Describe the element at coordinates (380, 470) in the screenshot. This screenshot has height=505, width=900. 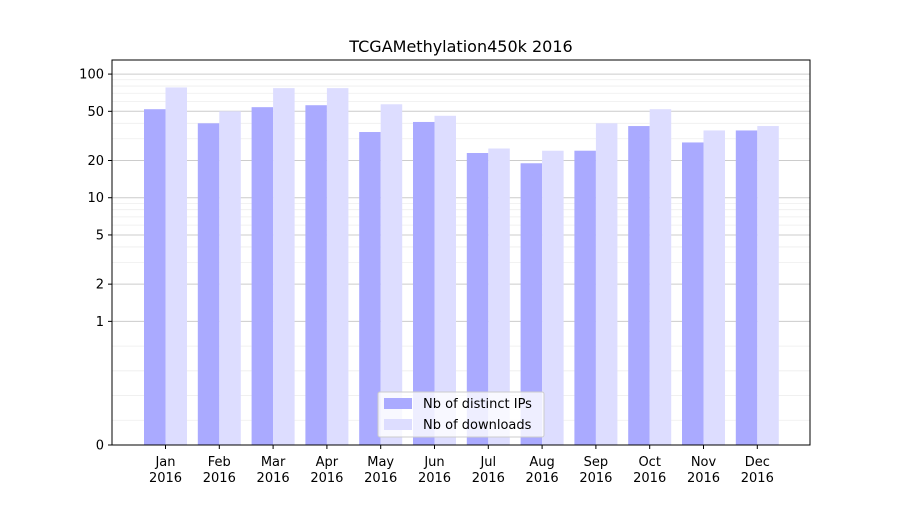
I see `x-tick-label: May 2016` at that location.